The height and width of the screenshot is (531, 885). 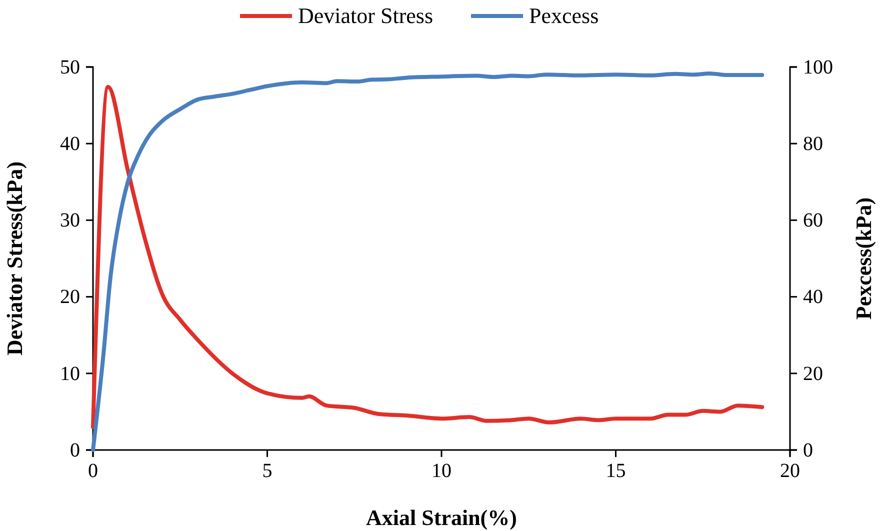 What do you see at coordinates (442, 471) in the screenshot?
I see `x-tick-label: 10` at bounding box center [442, 471].